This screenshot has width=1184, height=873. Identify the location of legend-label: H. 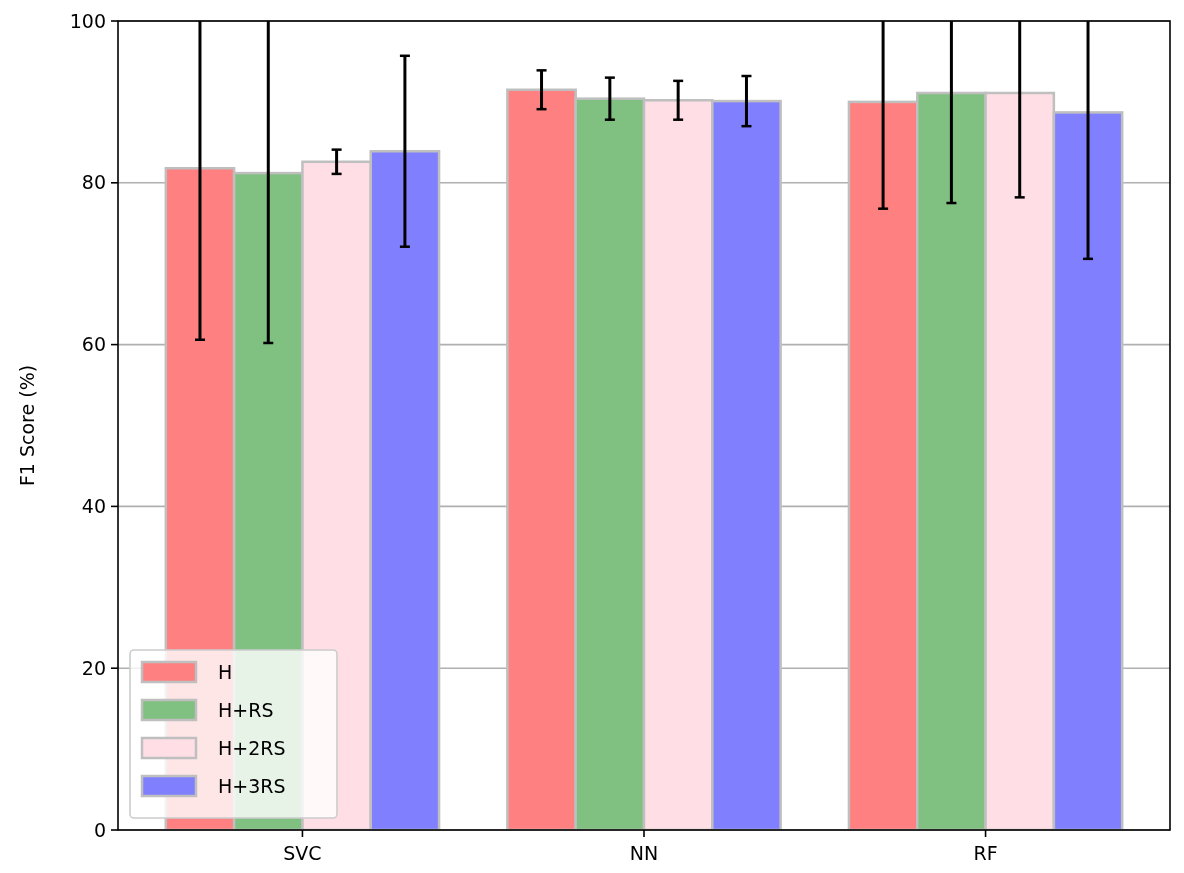
(225, 671).